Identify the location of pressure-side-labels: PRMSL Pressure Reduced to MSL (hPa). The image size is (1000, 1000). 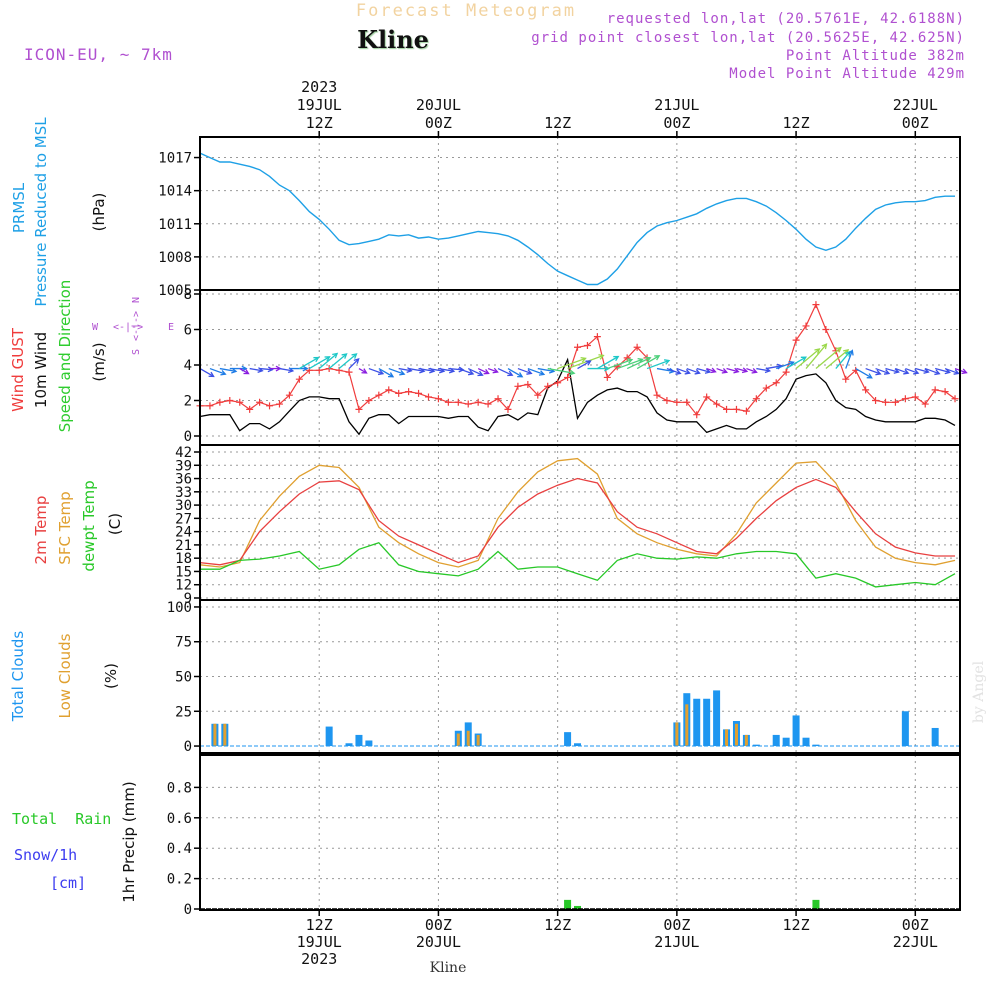
(59, 212).